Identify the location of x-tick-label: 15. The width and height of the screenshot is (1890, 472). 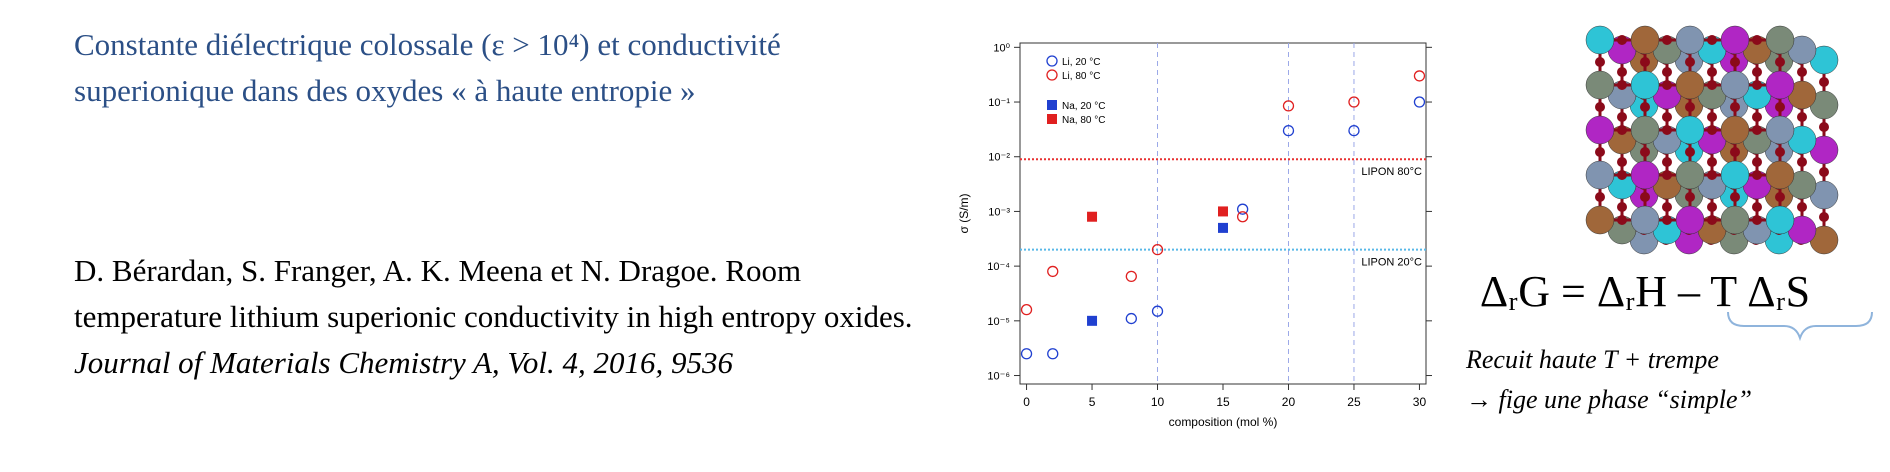
(1223, 402).